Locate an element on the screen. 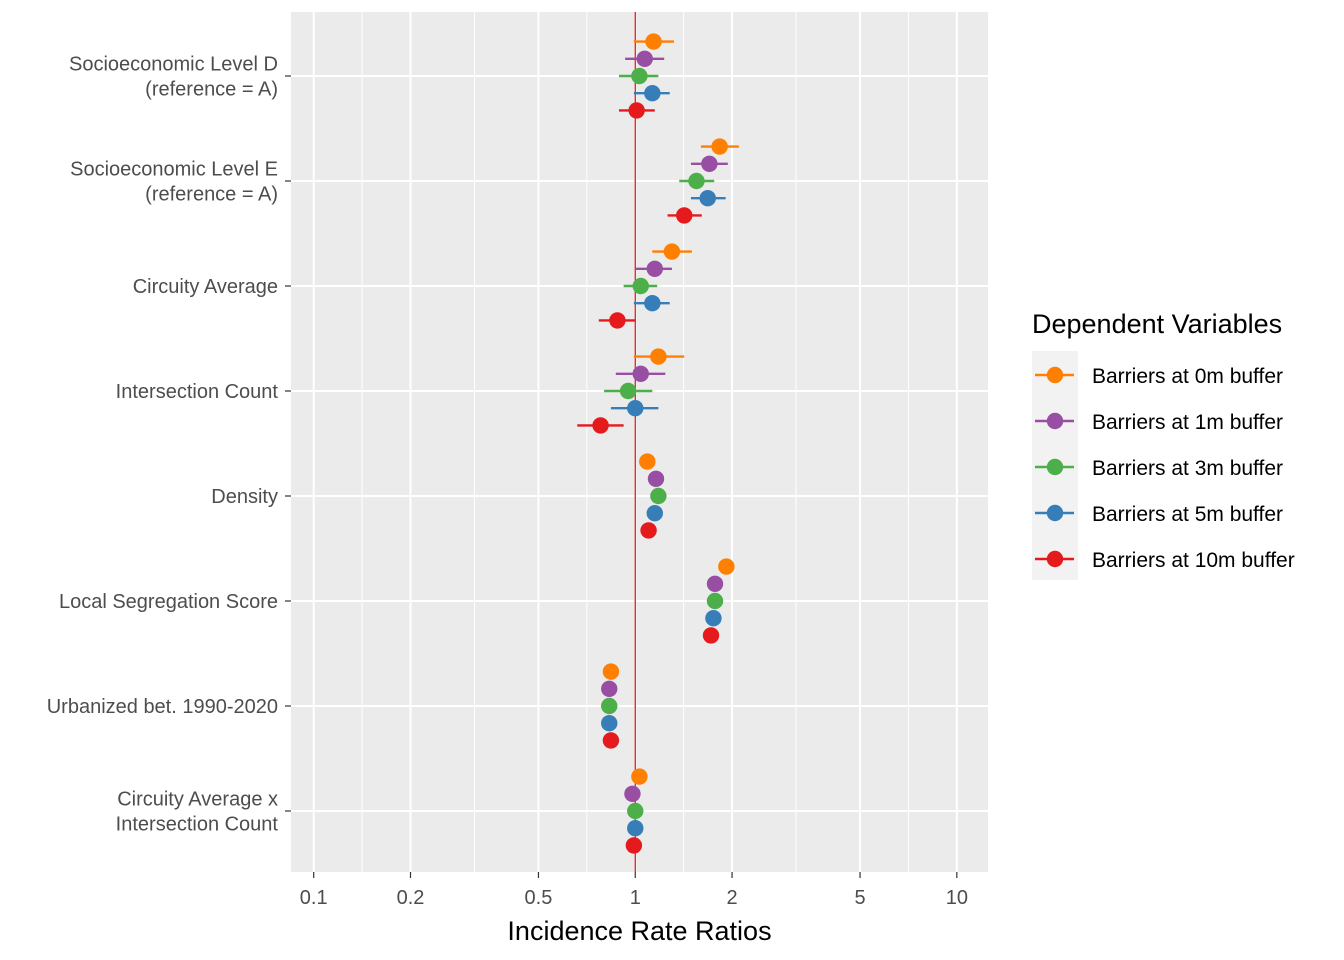 The width and height of the screenshot is (1344, 960). legend-label: Barriers at 5m buffer is located at coordinates (1187, 514).